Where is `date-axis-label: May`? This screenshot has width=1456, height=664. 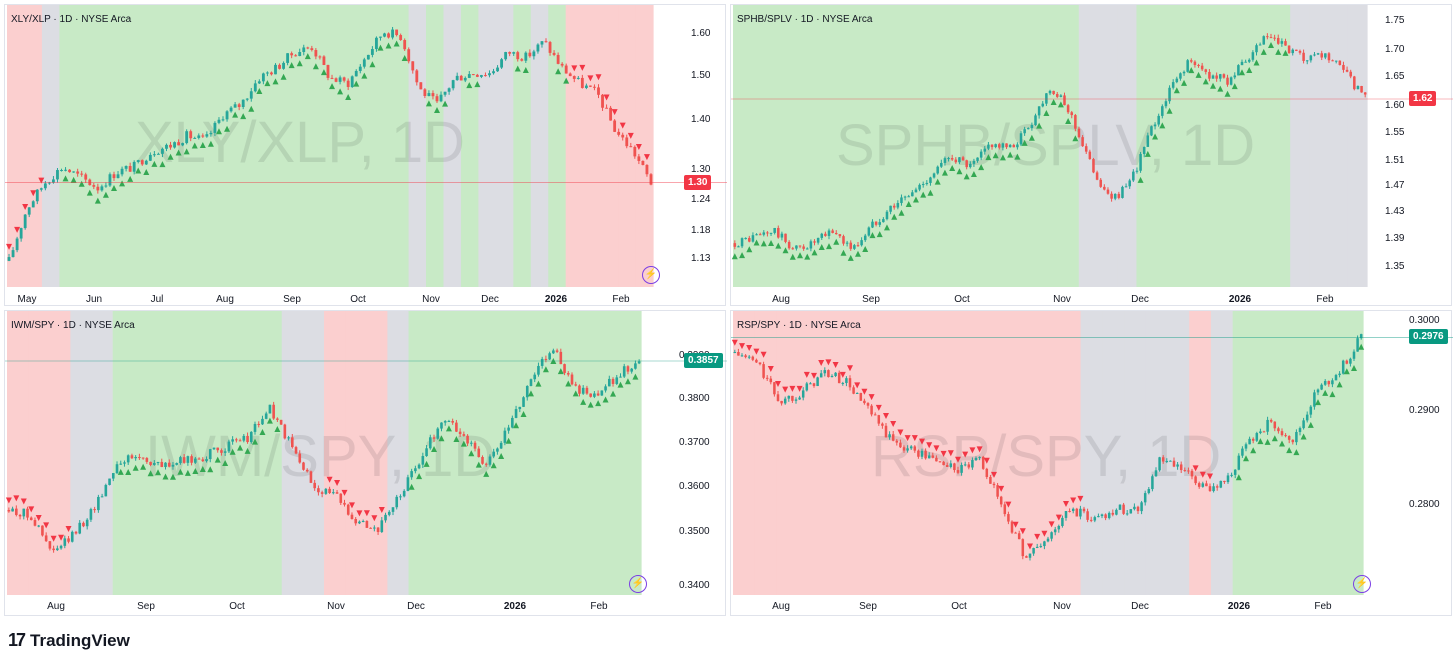 date-axis-label: May is located at coordinates (27, 299).